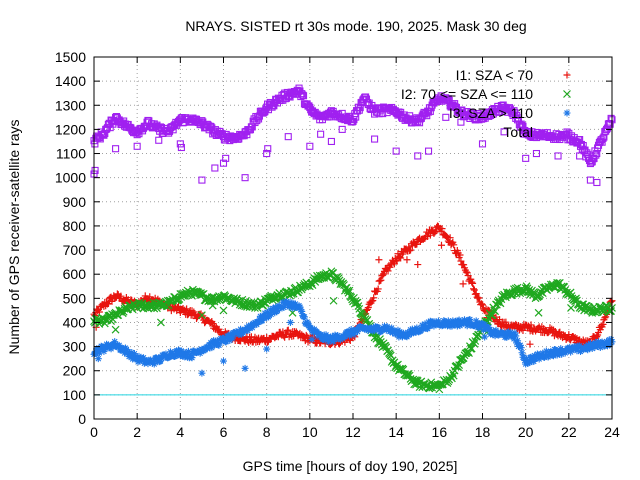  I want to click on y-tick-label: 800, so click(75, 226).